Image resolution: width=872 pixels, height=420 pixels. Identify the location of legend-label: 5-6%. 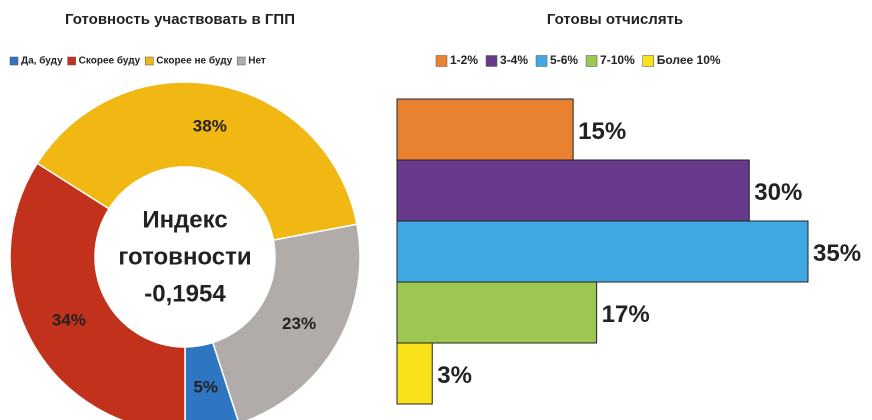
(564, 60).